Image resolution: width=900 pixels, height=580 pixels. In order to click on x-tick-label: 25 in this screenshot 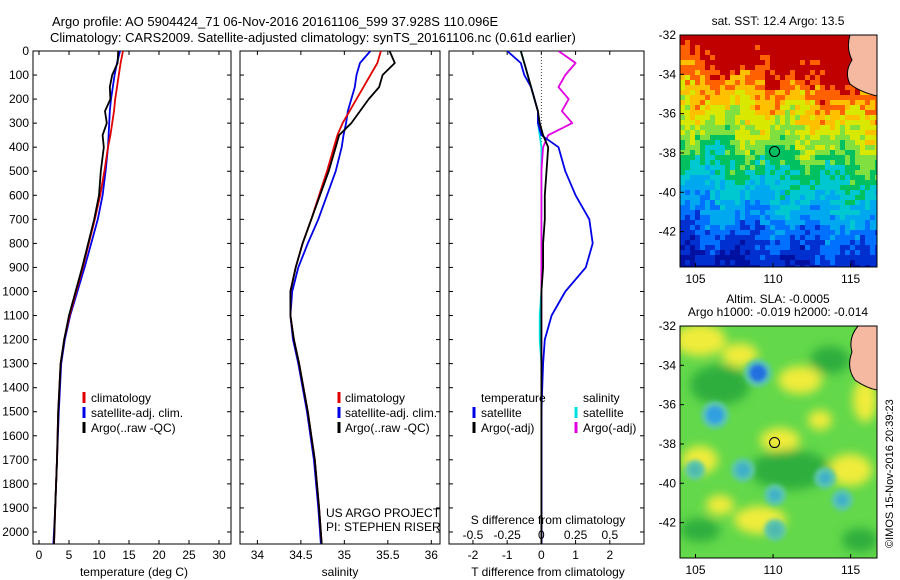, I will do `click(189, 555)`.